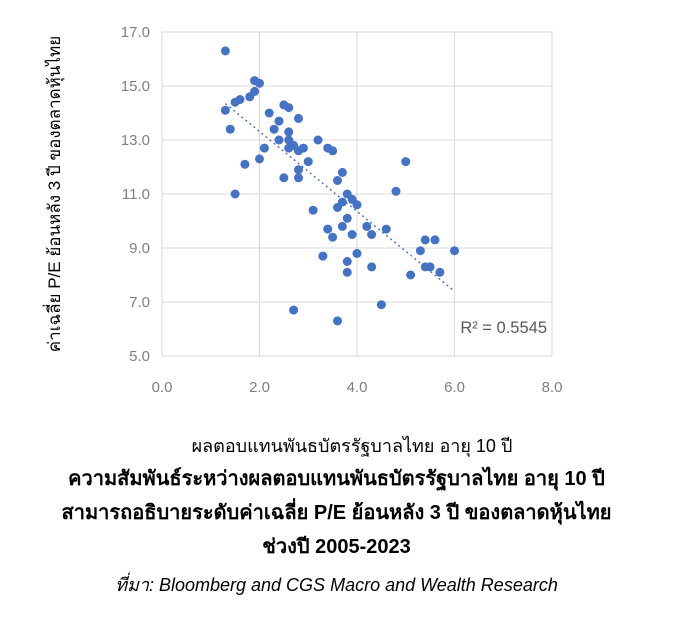  I want to click on x-axis-tick-label: 6.0, so click(454, 387).